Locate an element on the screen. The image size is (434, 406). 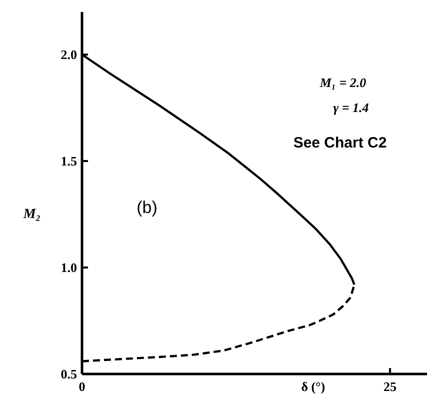
y-tick-label: 1.5 is located at coordinates (69, 161).